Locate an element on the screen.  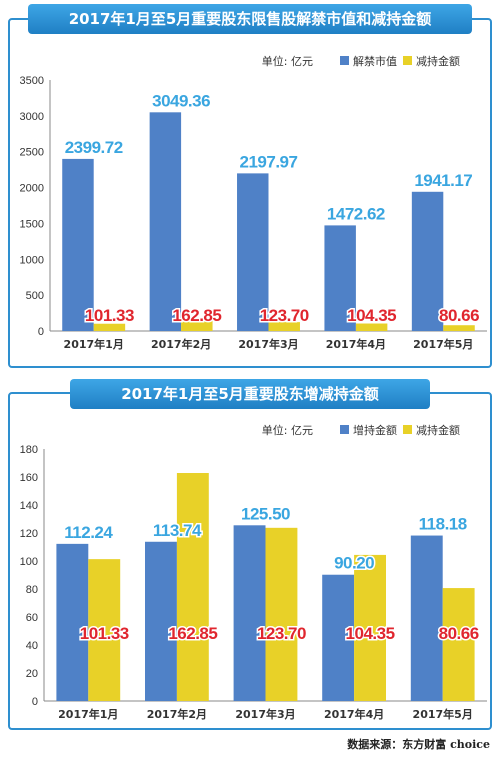
chart1-title: 2017年1月至5月重要股东限售股解禁市值和减持金额 is located at coordinates (250, 19).